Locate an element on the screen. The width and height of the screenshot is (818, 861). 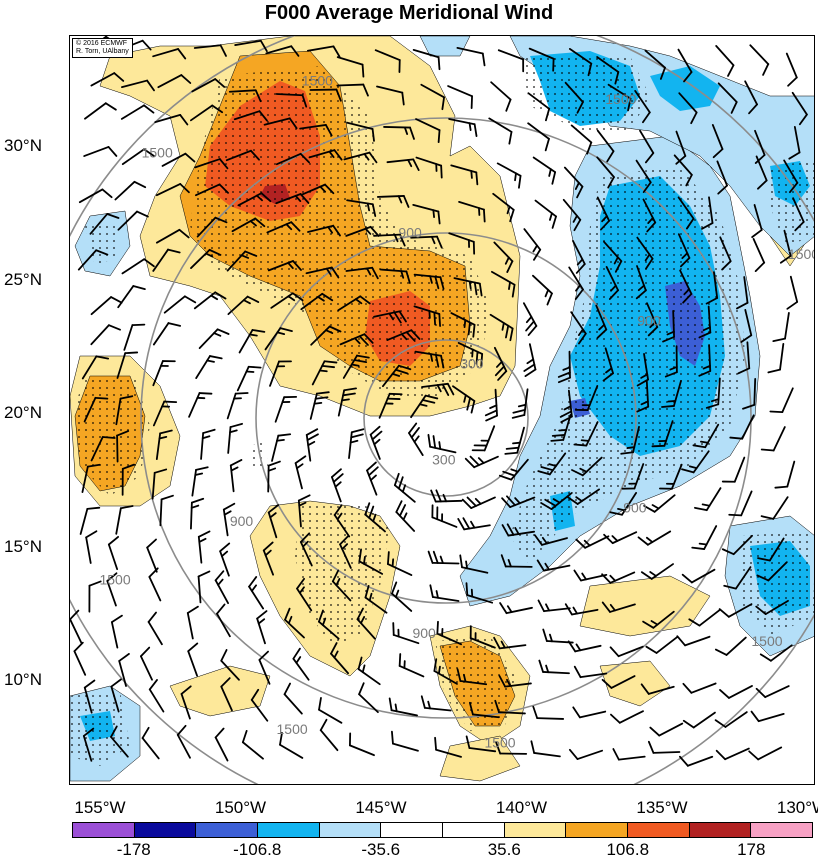
latitude-label: 30°N is located at coordinates (23, 145).